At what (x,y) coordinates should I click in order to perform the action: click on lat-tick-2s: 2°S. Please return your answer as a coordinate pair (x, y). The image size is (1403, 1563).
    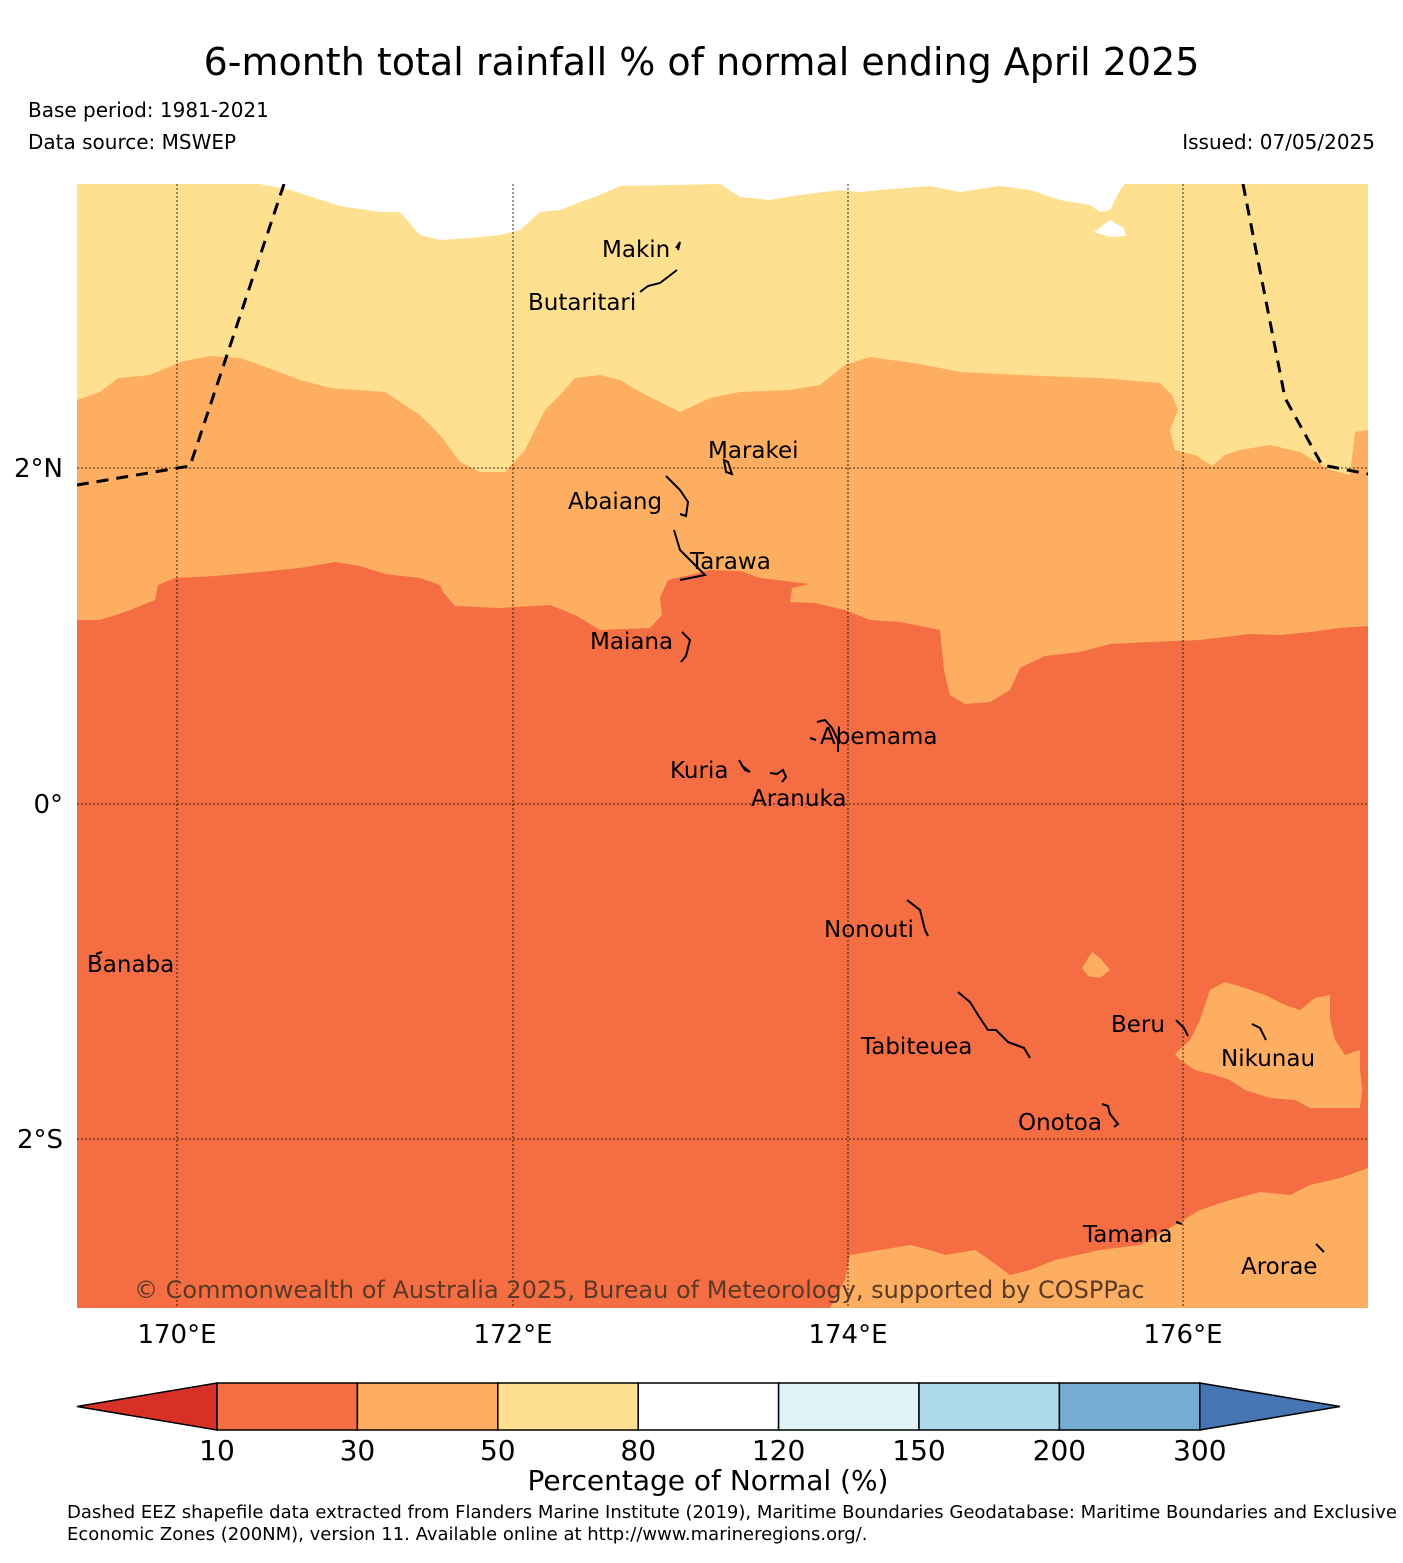
    Looking at the image, I should click on (40, 1140).